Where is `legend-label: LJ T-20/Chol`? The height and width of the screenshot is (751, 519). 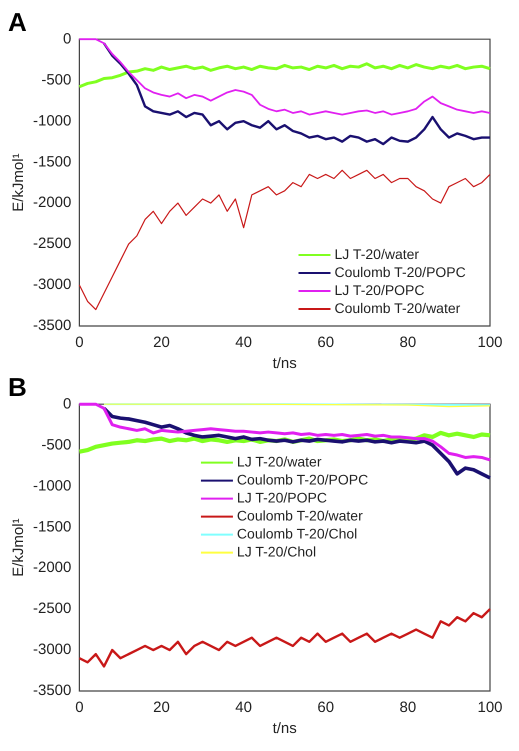
legend-label: LJ T-20/Chol is located at coordinates (276, 551).